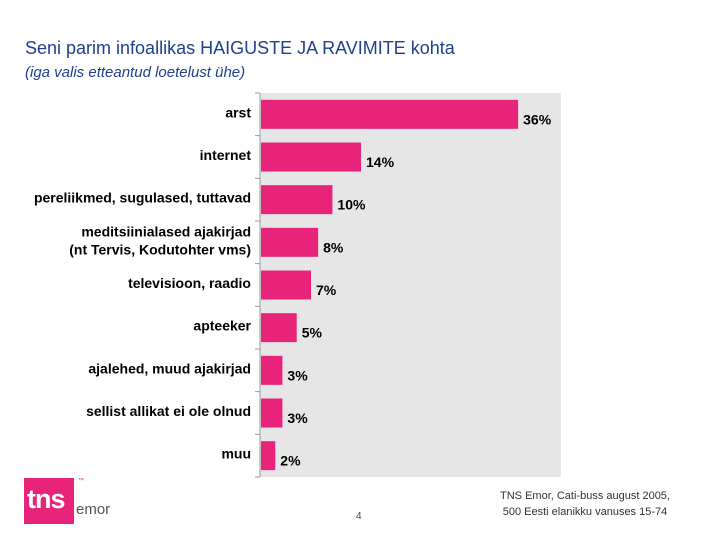 The image size is (720, 540). I want to click on bar-value-label: 5%, so click(312, 333).